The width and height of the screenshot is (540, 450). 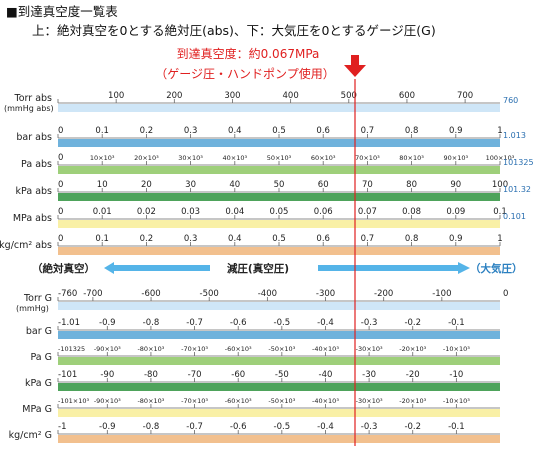 What do you see at coordinates (234, 158) in the screenshot?
I see `scale-tick-label: 40×10³` at bounding box center [234, 158].